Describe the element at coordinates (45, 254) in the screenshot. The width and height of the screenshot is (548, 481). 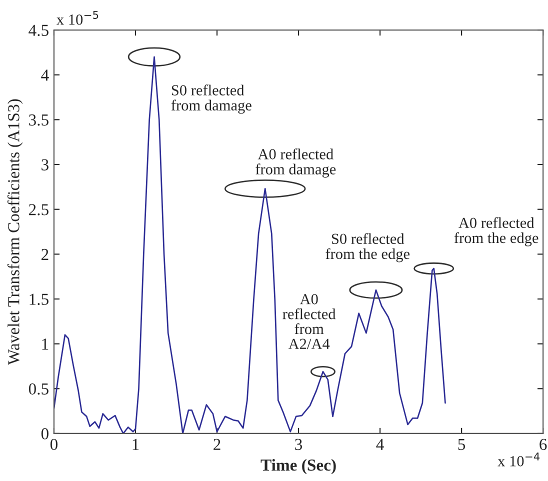
I see `y-tick-label: 2` at that location.